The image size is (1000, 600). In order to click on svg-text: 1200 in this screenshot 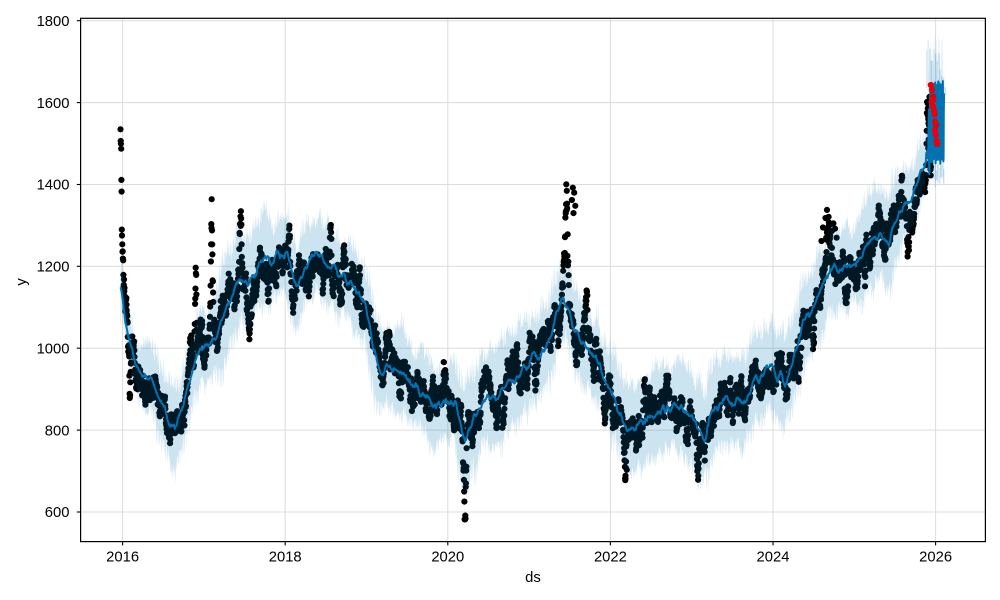, I will do `click(53, 268)`.